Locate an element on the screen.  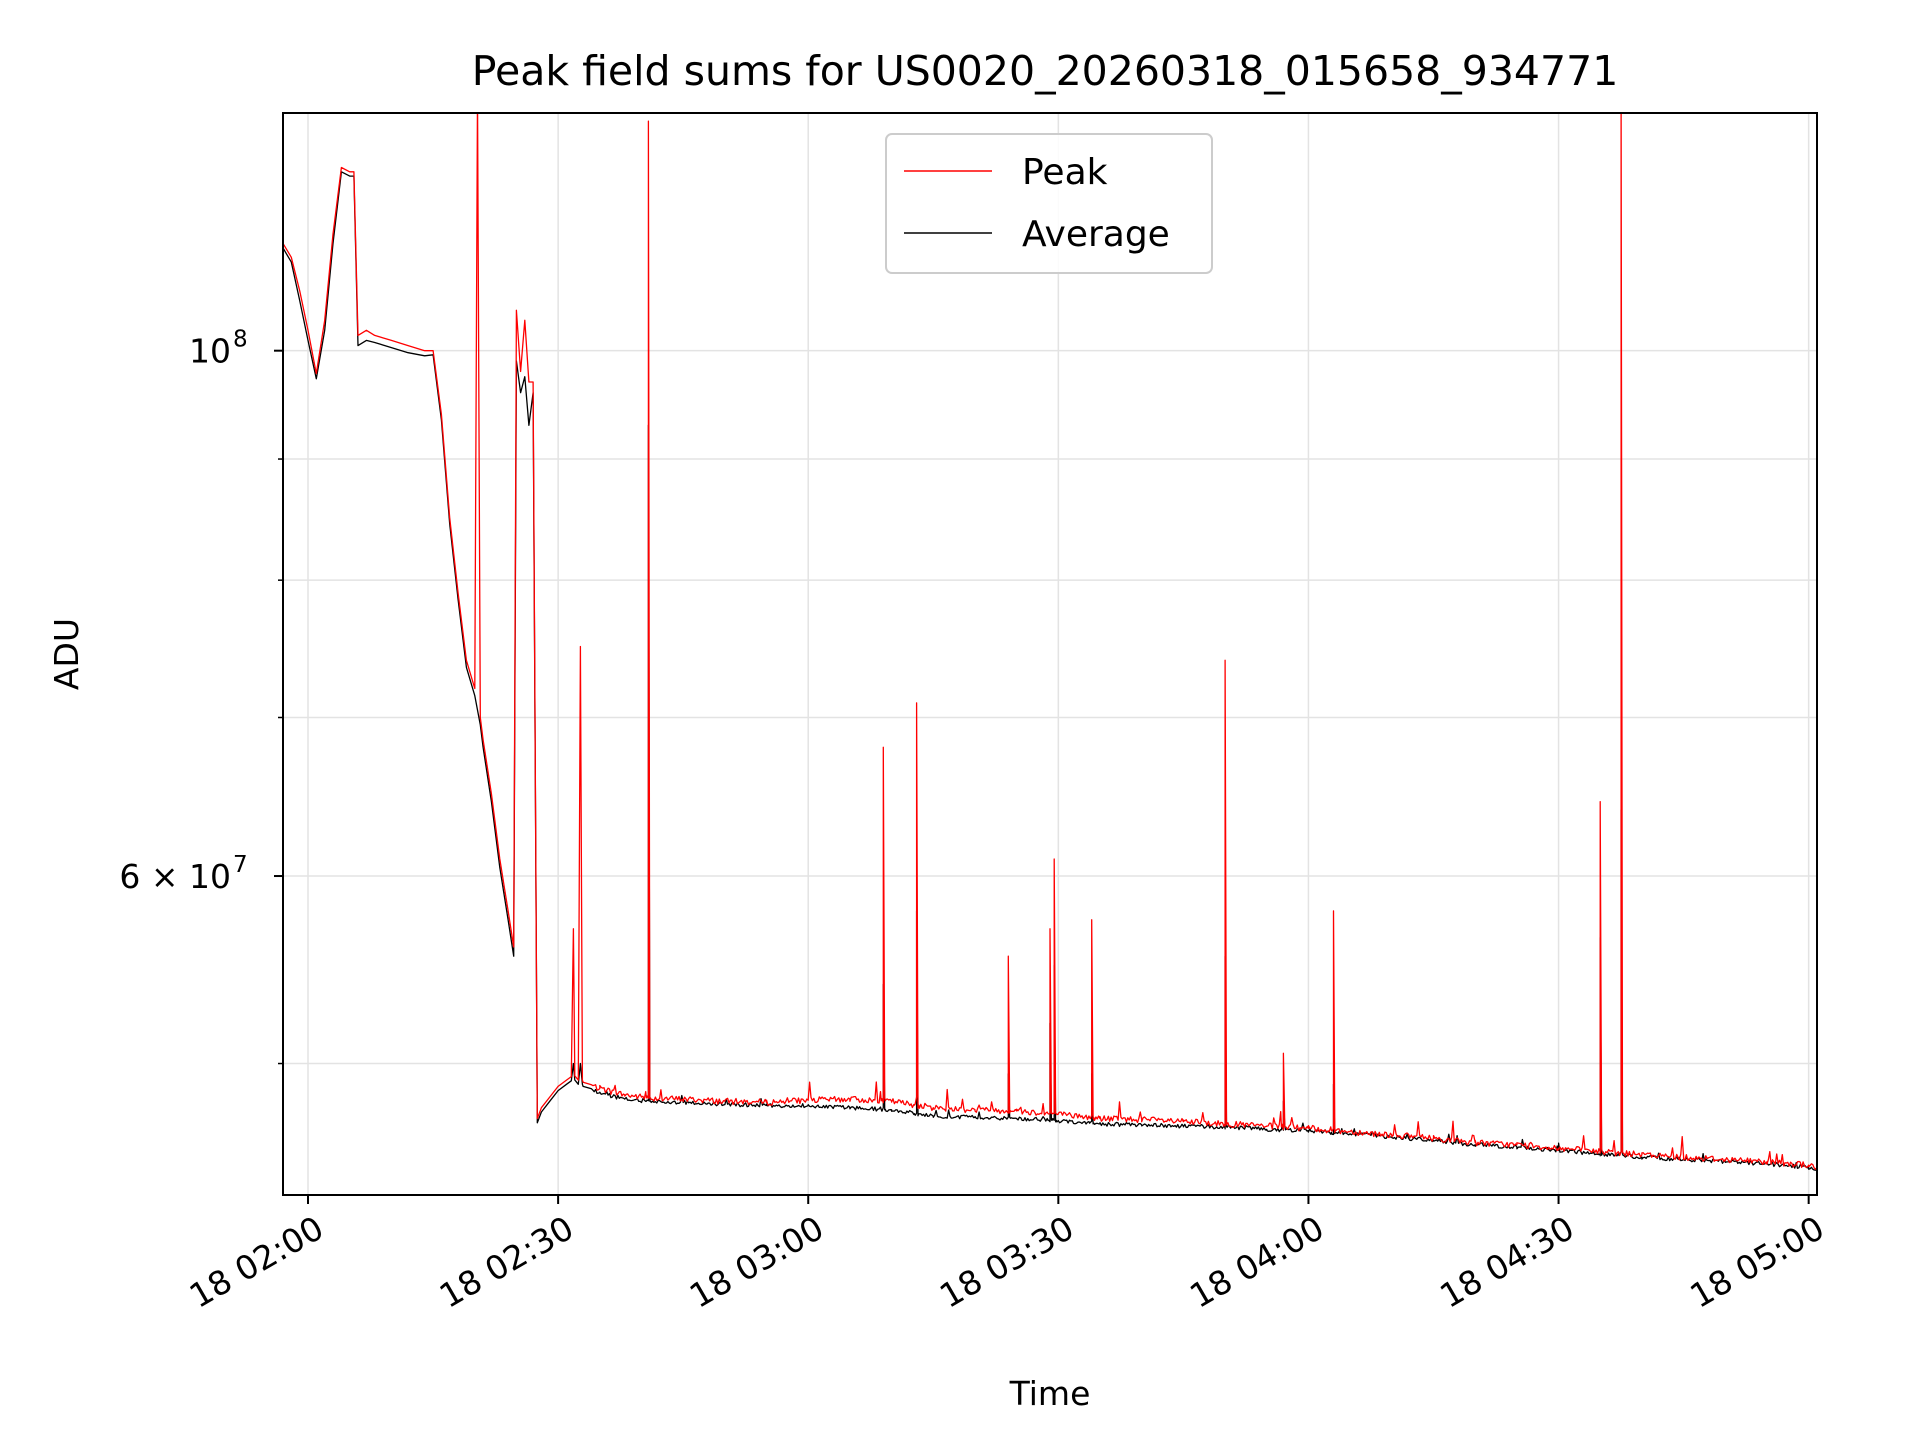
legend-box is located at coordinates (1049, 203).